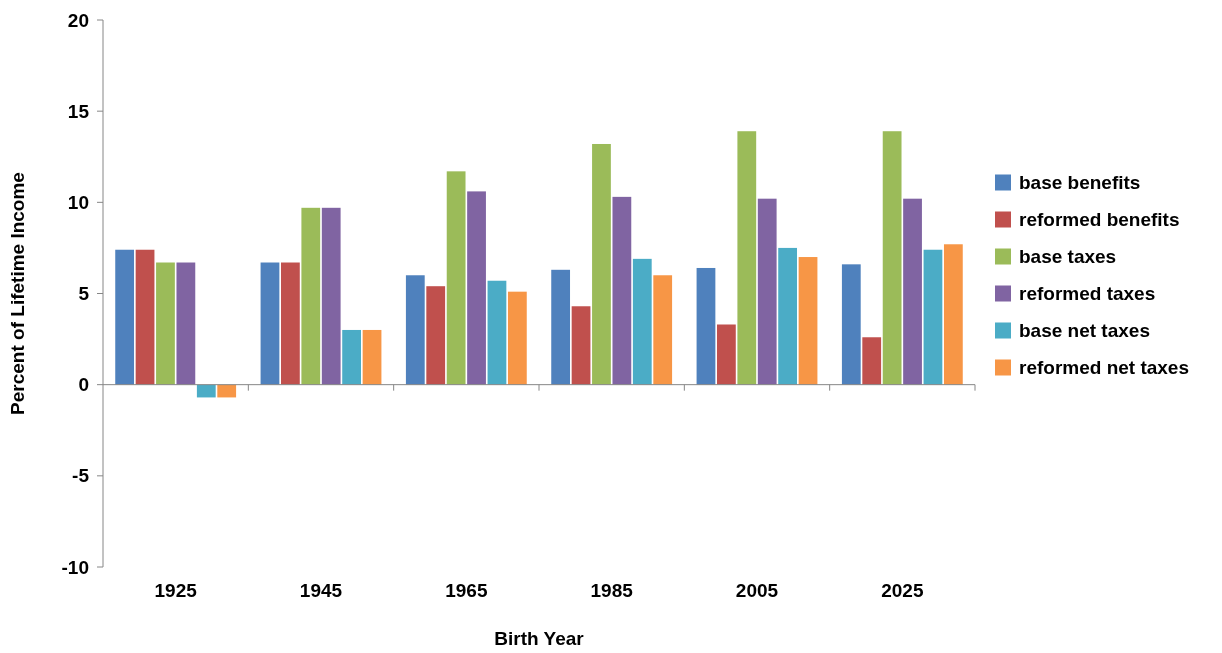  Describe the element at coordinates (1068, 257) in the screenshot. I see `legend-label: base taxes` at that location.